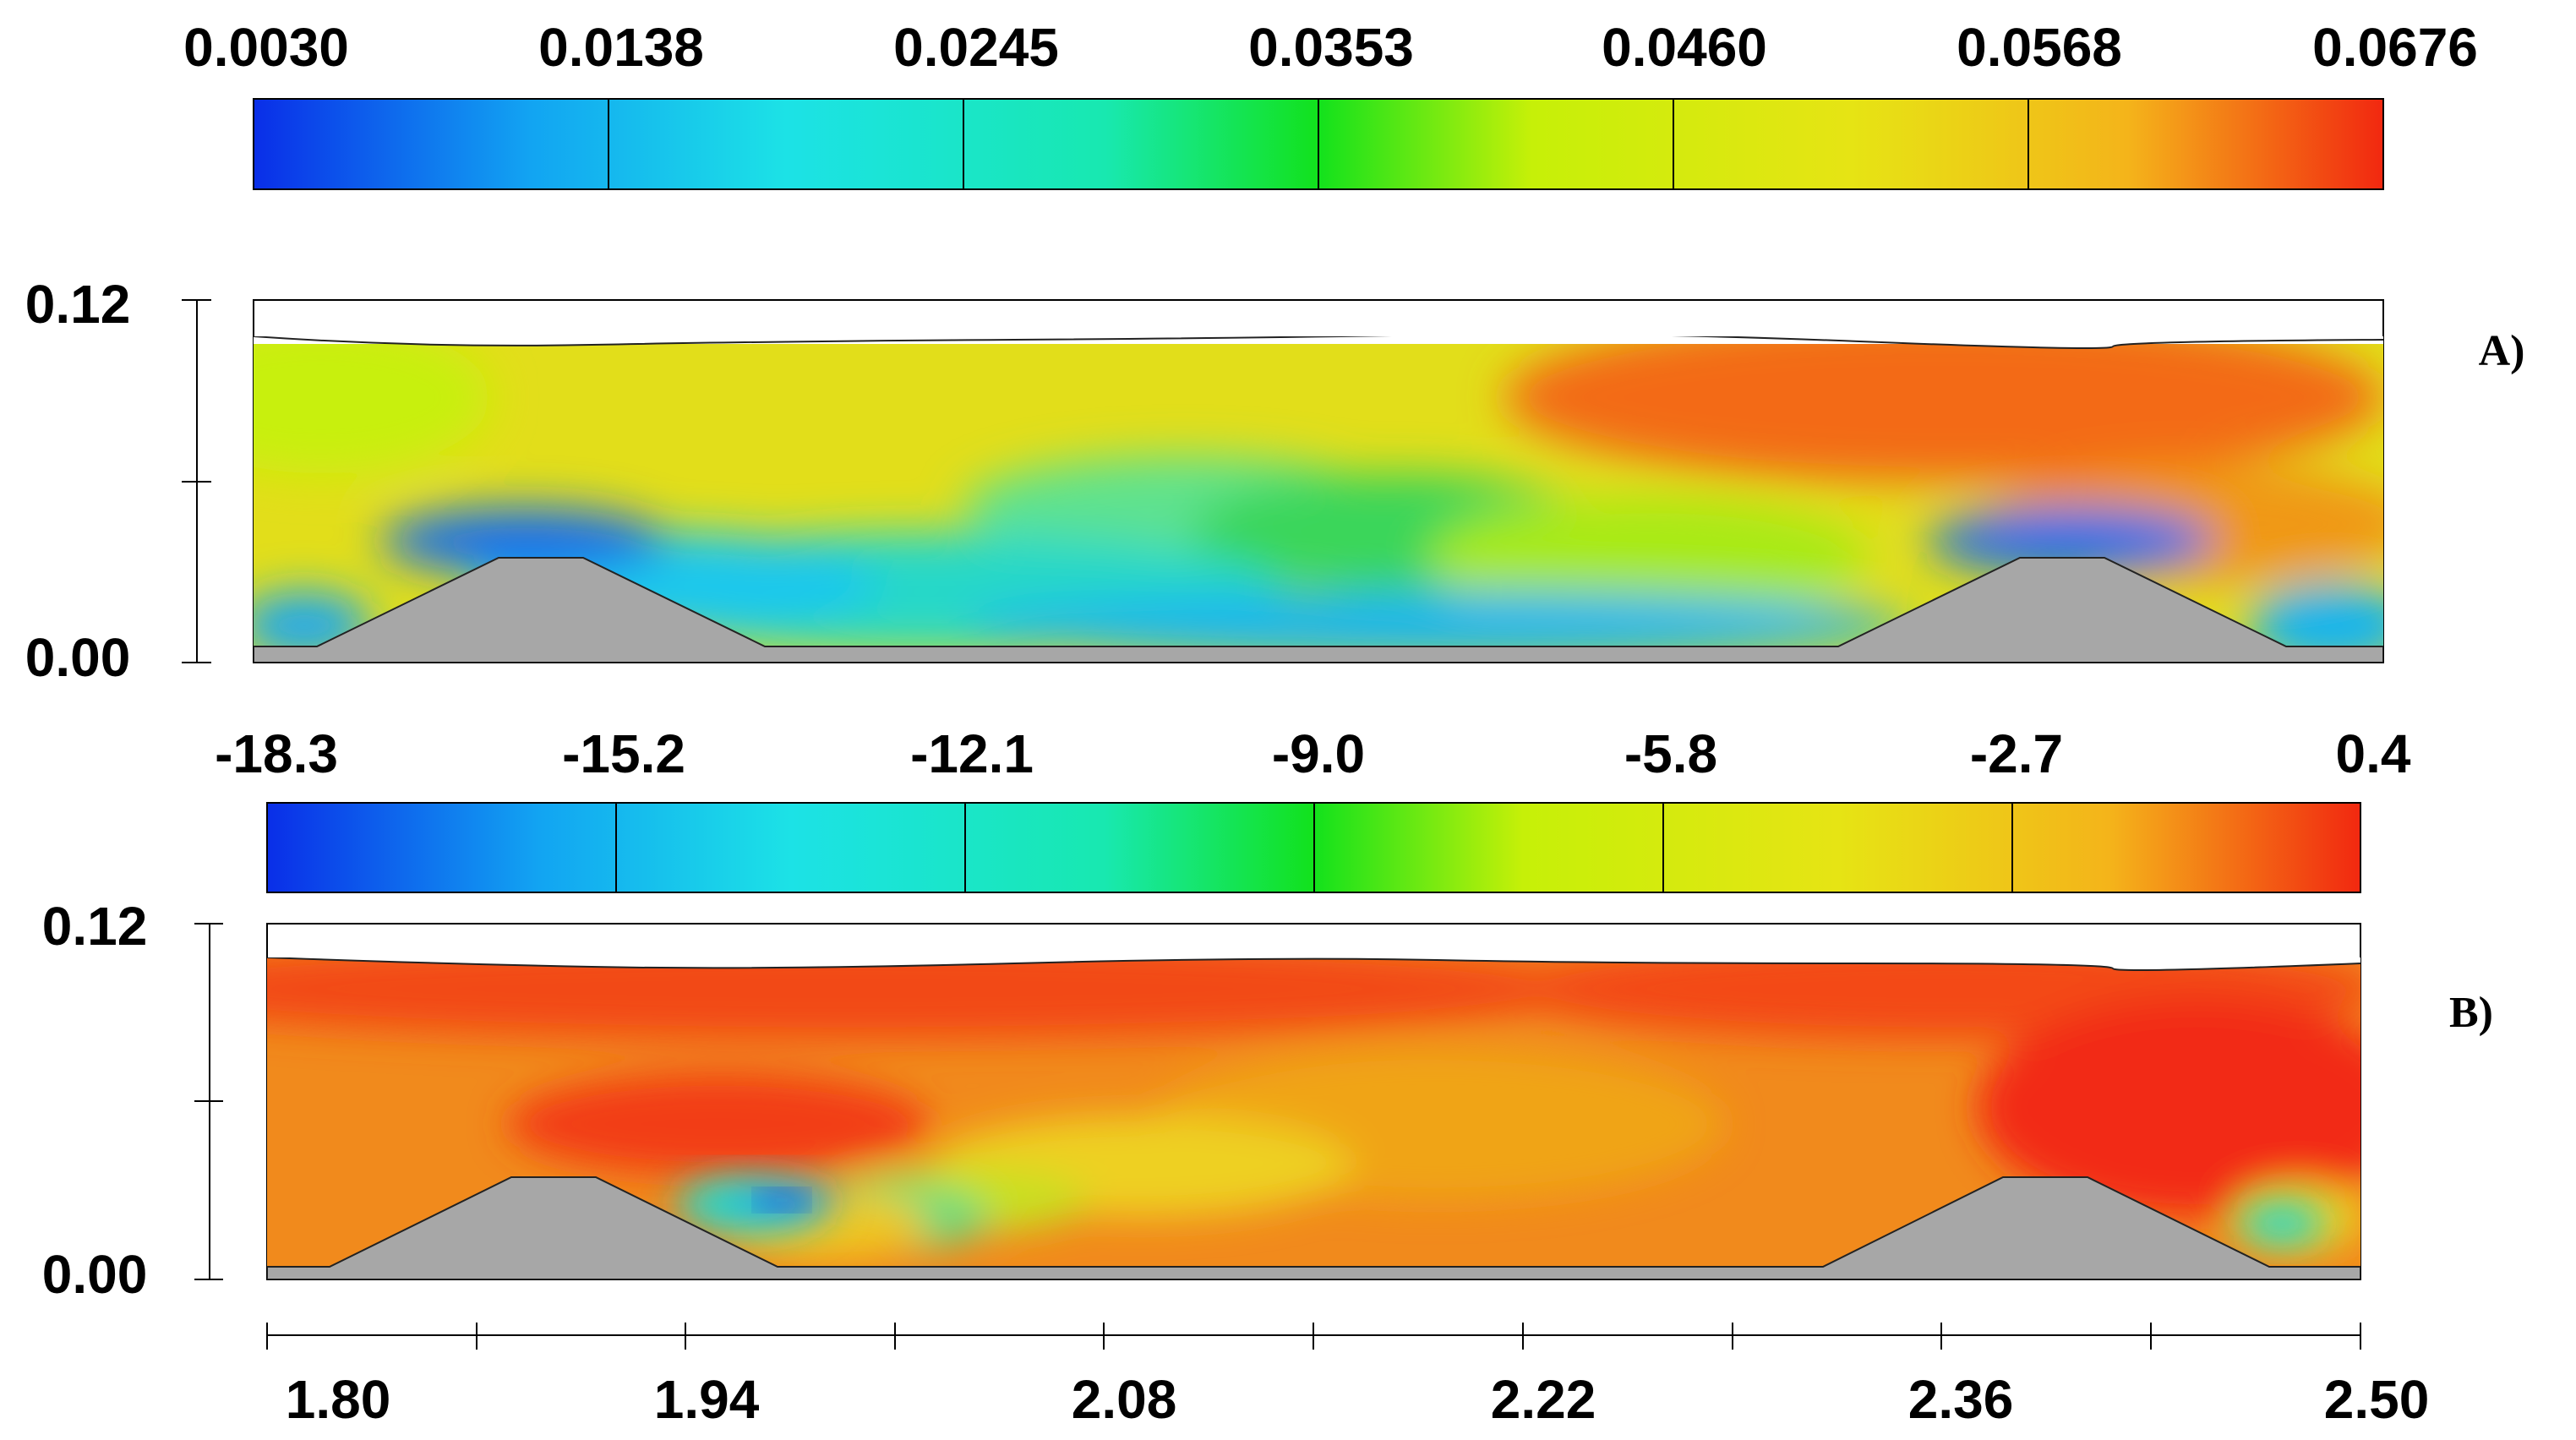 The image size is (2576, 1440). I want to click on y-tick-label-b-bottom: 0.00, so click(95, 1274).